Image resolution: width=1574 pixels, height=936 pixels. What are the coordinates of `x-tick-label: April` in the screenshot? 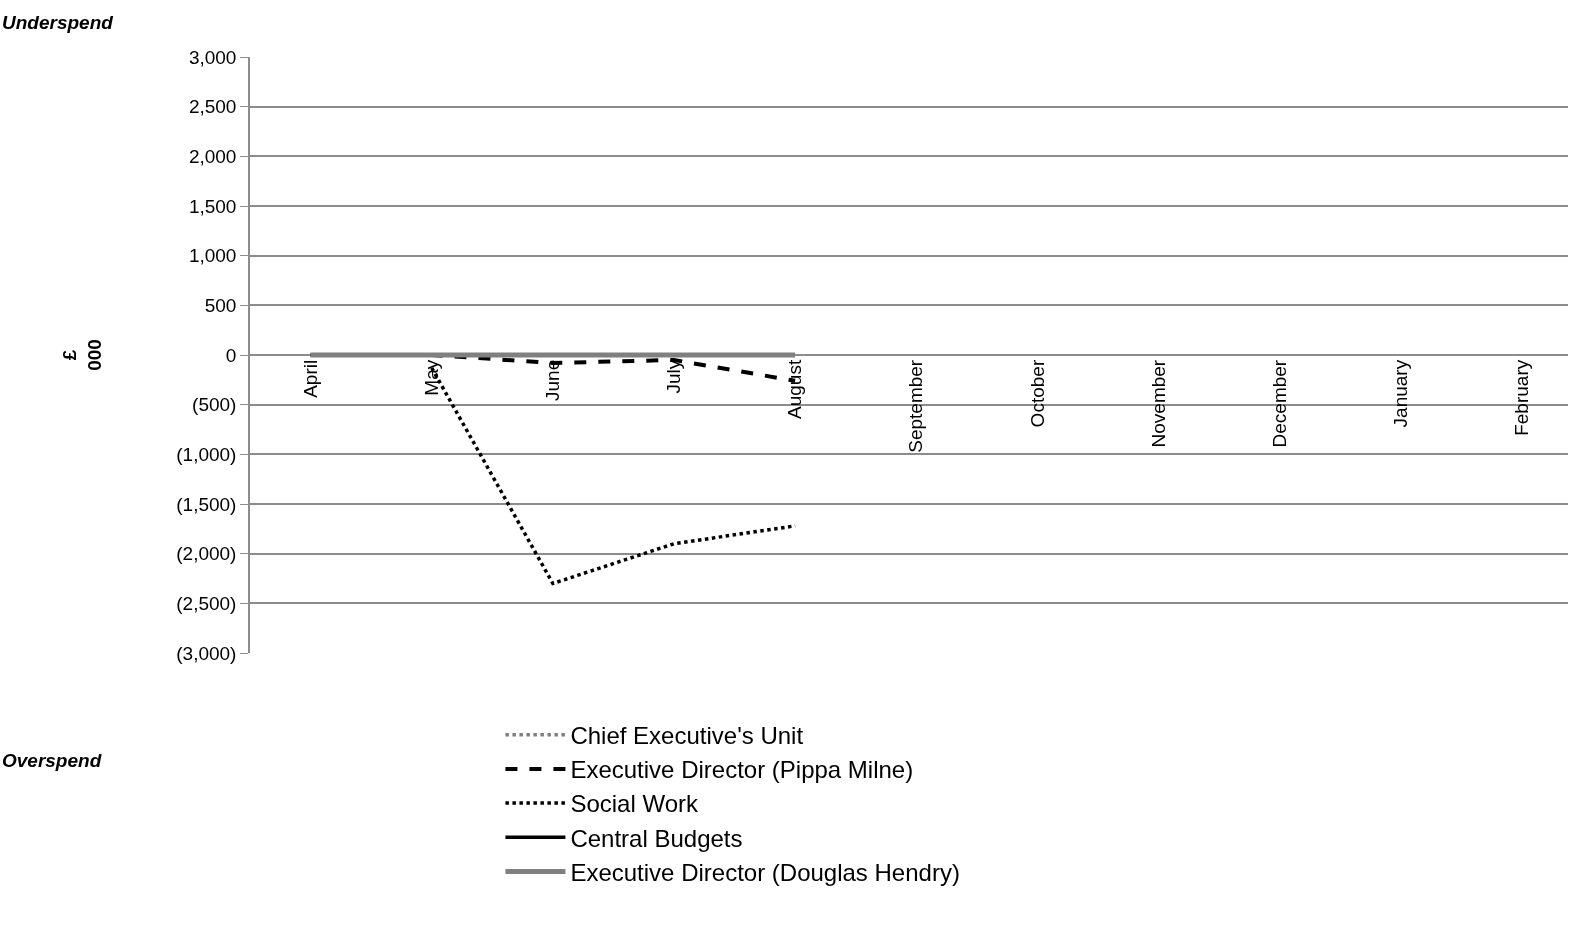 It's located at (310, 378).